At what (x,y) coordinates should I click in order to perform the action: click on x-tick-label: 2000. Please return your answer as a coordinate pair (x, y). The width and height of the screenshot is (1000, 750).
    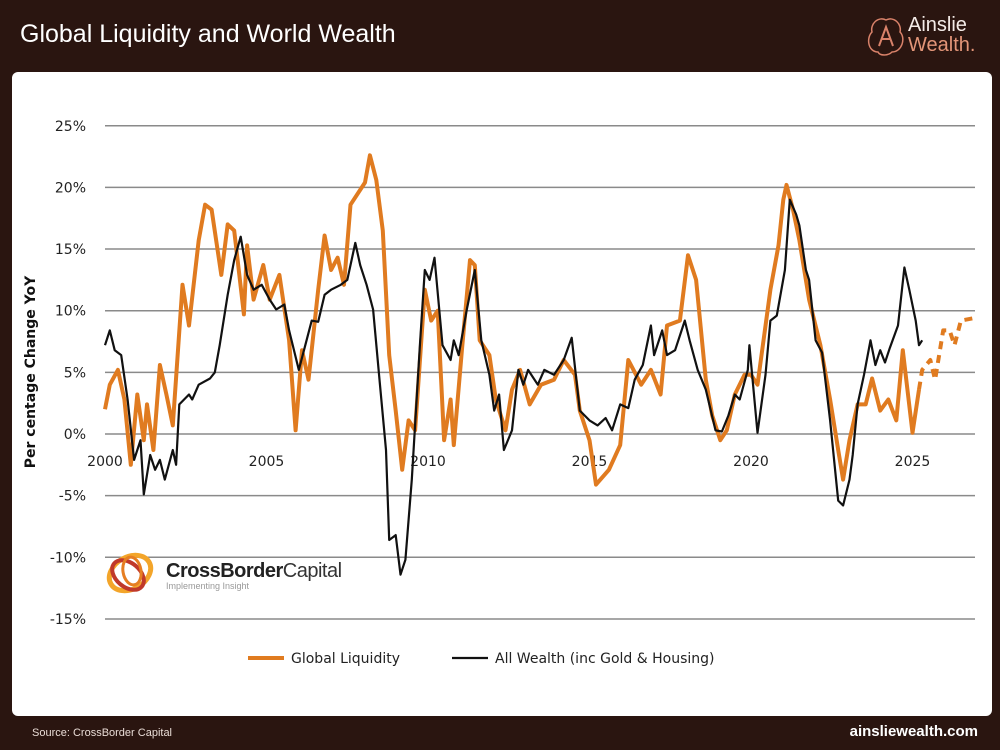
    Looking at the image, I should click on (105, 462).